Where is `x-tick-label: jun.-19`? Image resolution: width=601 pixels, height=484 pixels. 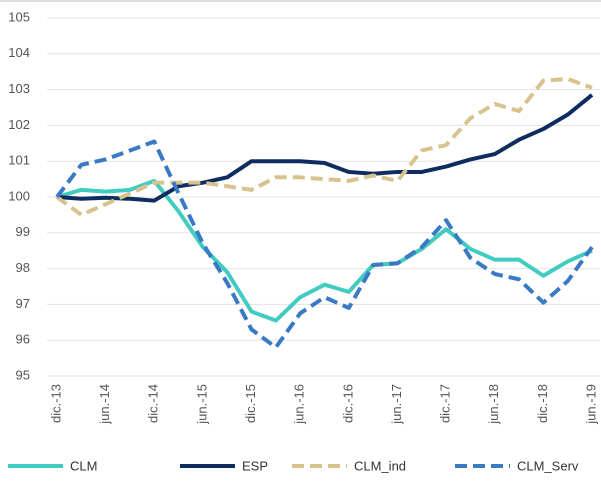 x-tick-label: jun.-19 is located at coordinates (590, 404).